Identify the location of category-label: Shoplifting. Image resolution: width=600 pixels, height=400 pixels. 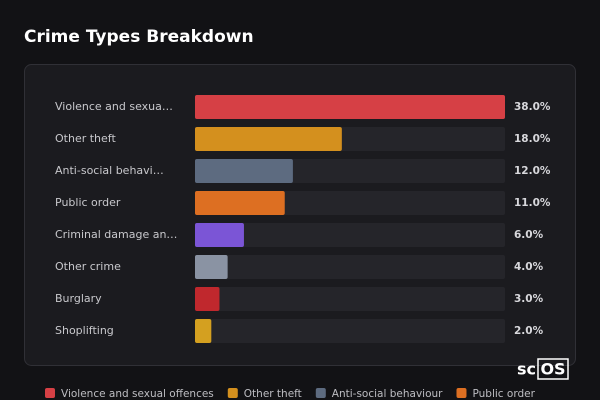
(84, 330).